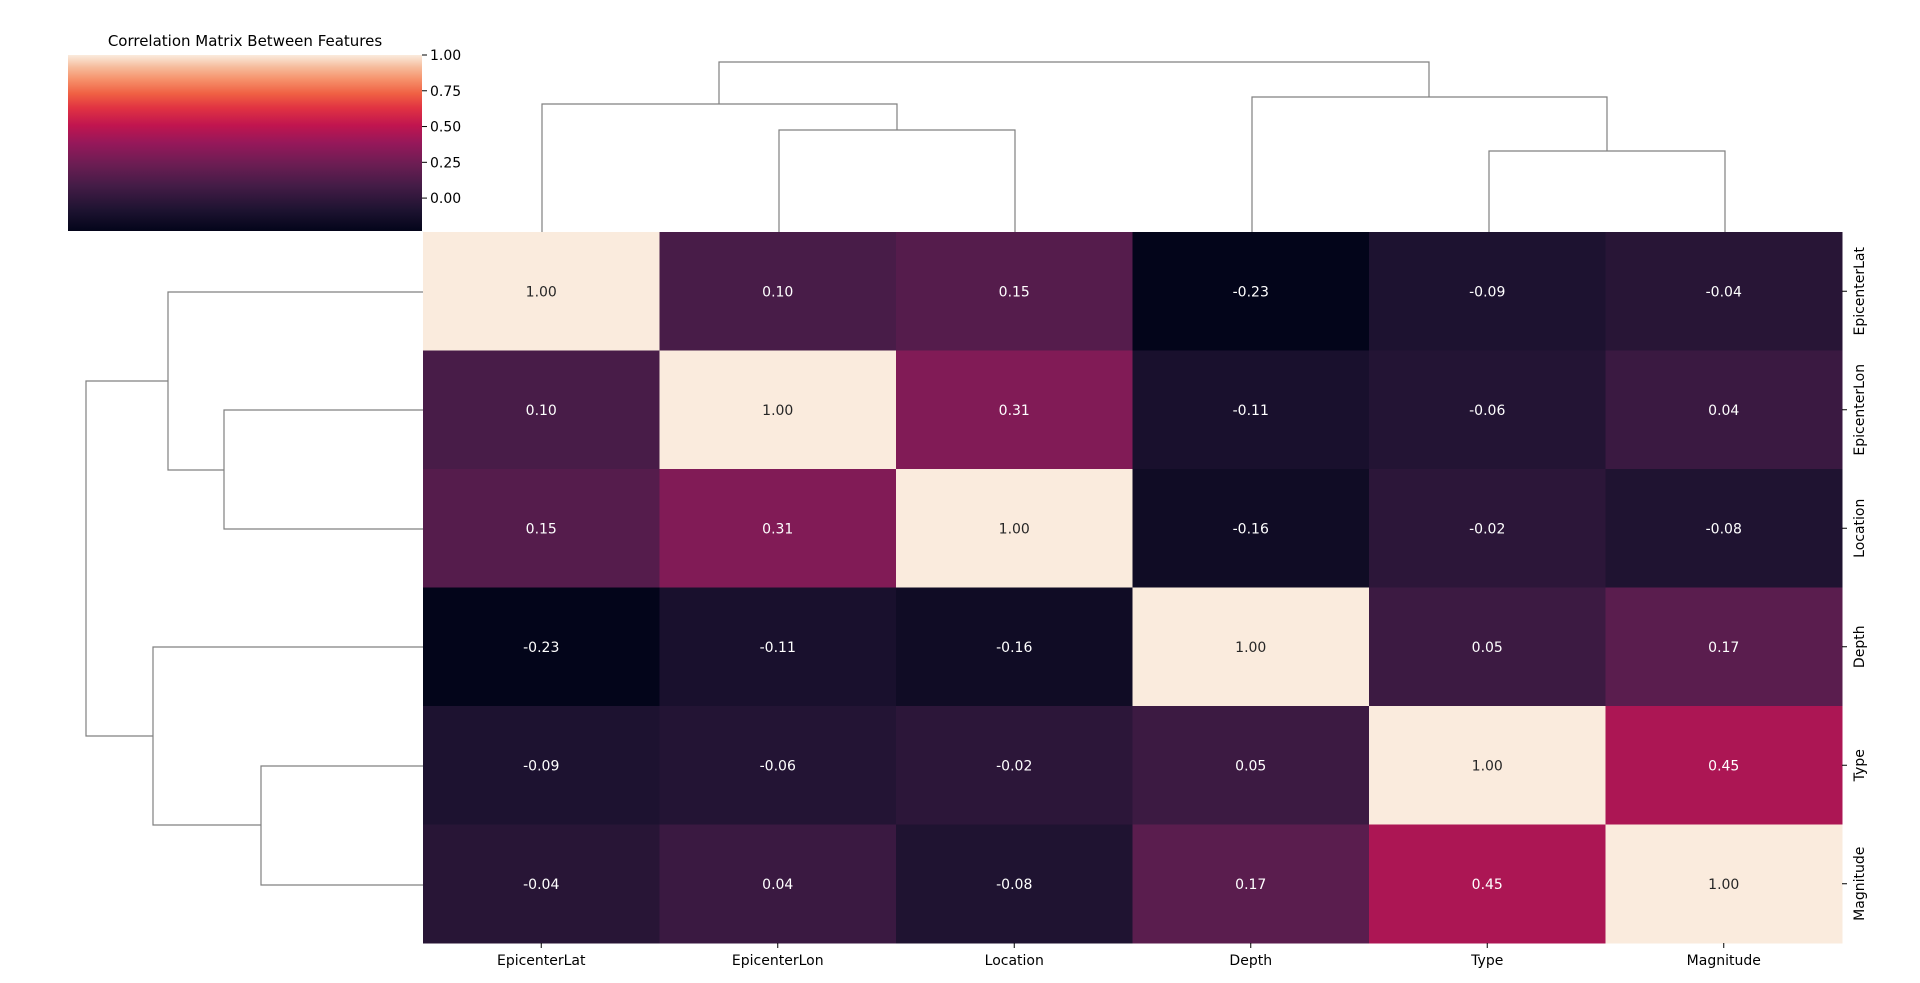  Describe the element at coordinates (1486, 961) in the screenshot. I see `x-tick-label: Type` at that location.